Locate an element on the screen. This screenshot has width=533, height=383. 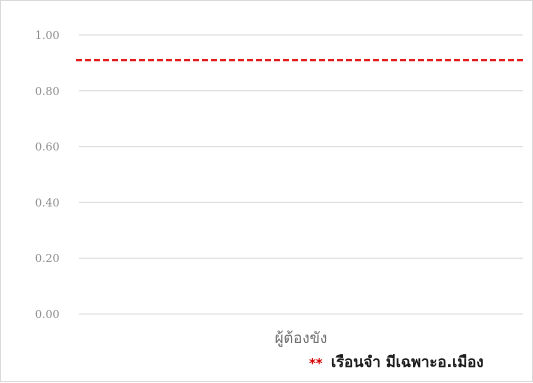
y-tick-label: 0.40 is located at coordinates (47, 202).